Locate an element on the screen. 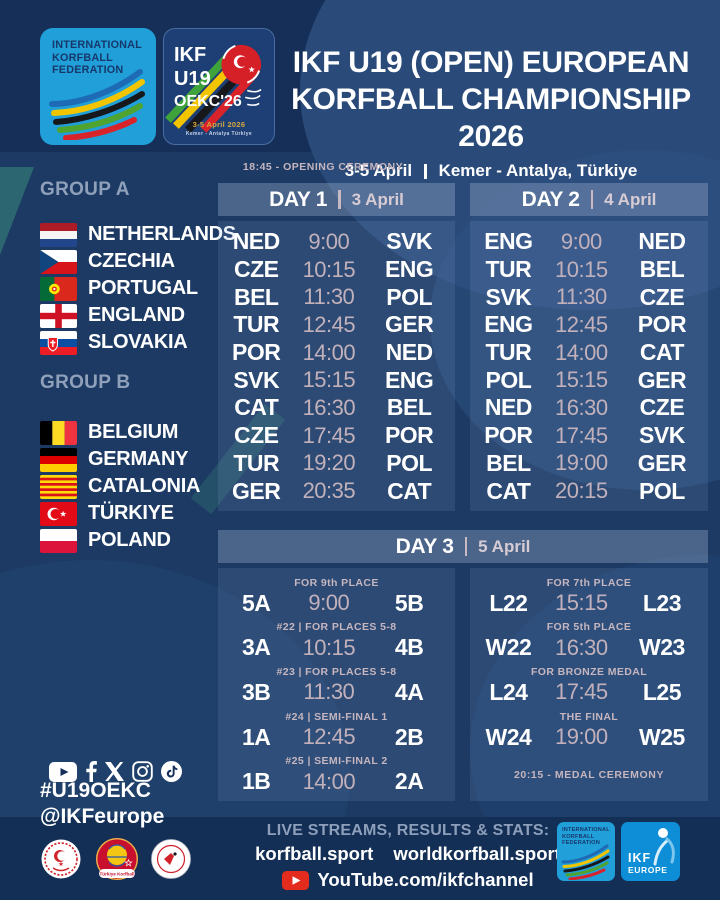 This screenshot has width=720, height=900. ikf-europe-logo-badge: IKF EUROPE is located at coordinates (650, 851).